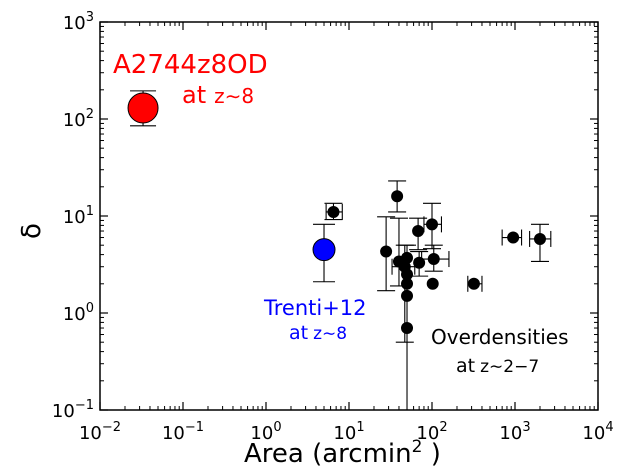 Image resolution: width=621 pixels, height=470 pixels. I want to click on y-tick-label: 10², so click(78, 119).